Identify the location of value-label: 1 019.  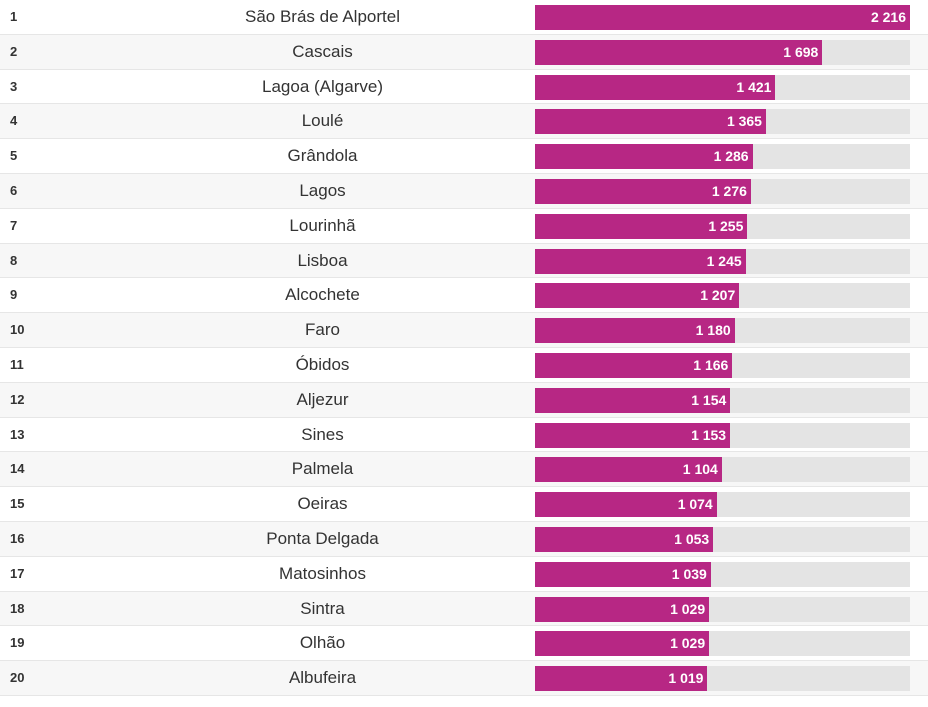
(686, 678).